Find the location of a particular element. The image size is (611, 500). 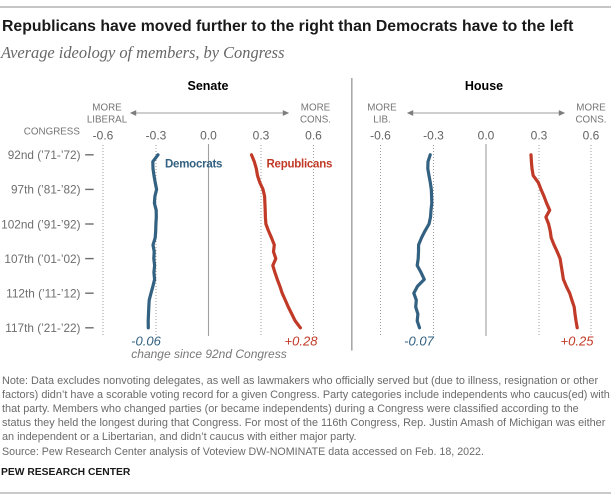

svg-text: -0.06 is located at coordinates (146, 341).